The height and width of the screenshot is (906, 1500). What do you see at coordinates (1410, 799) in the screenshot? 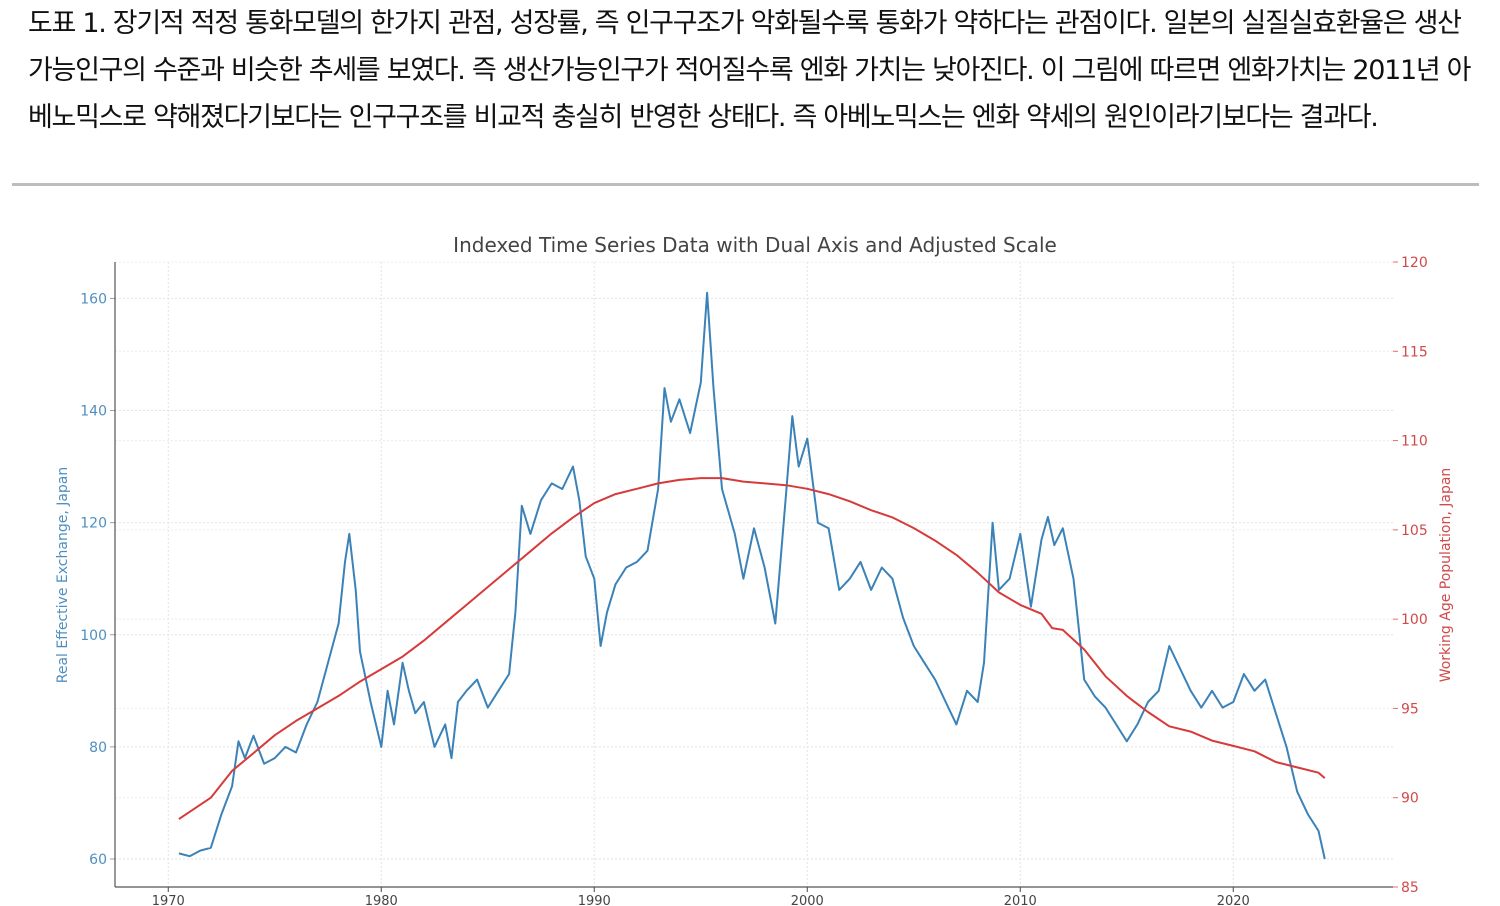
I see `right-tick-label: 90` at bounding box center [1410, 799].